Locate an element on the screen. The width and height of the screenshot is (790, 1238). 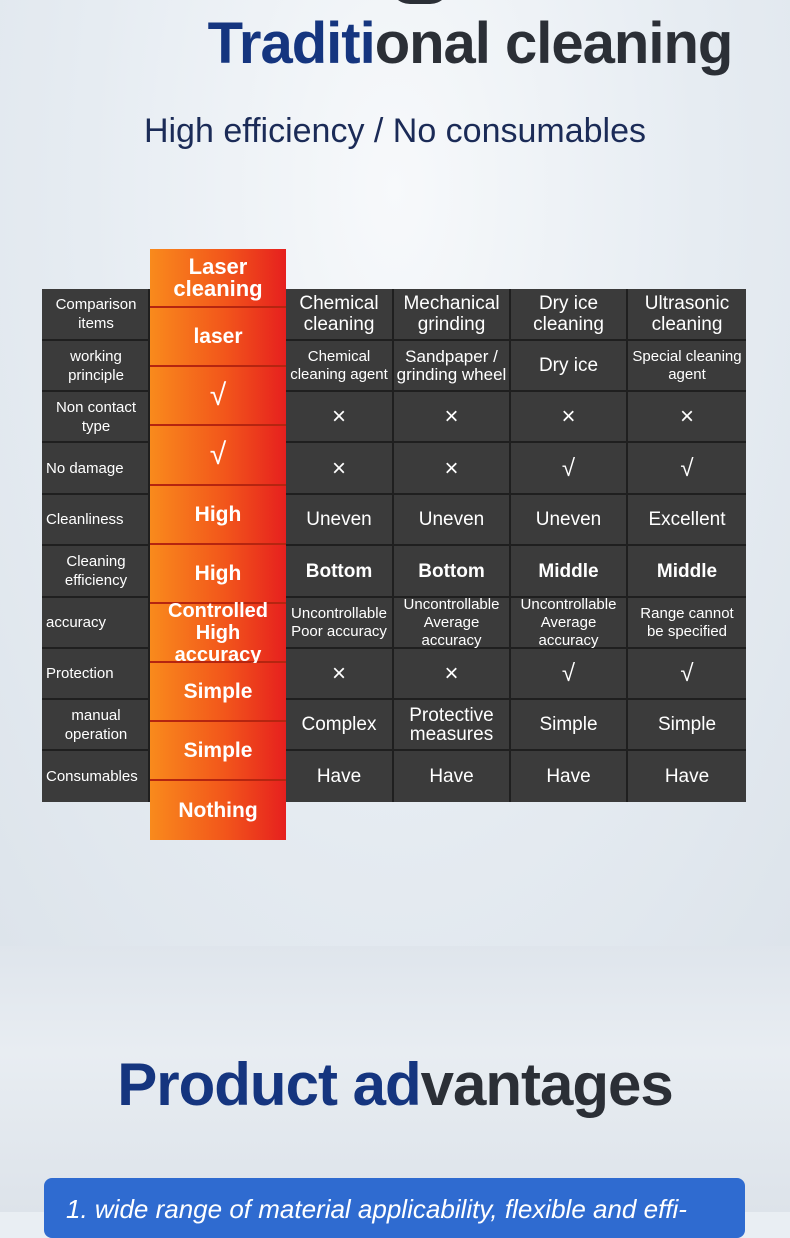
page-subtitle: High efficiency / No consumables is located at coordinates (395, 131).